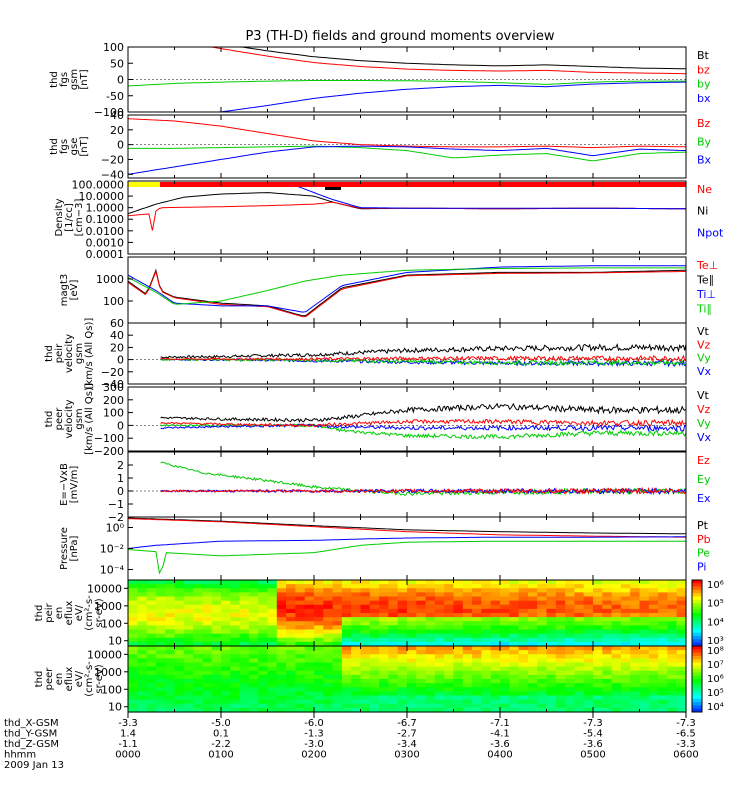 This screenshot has width=750, height=800. I want to click on panel-frame, so click(407, 217).